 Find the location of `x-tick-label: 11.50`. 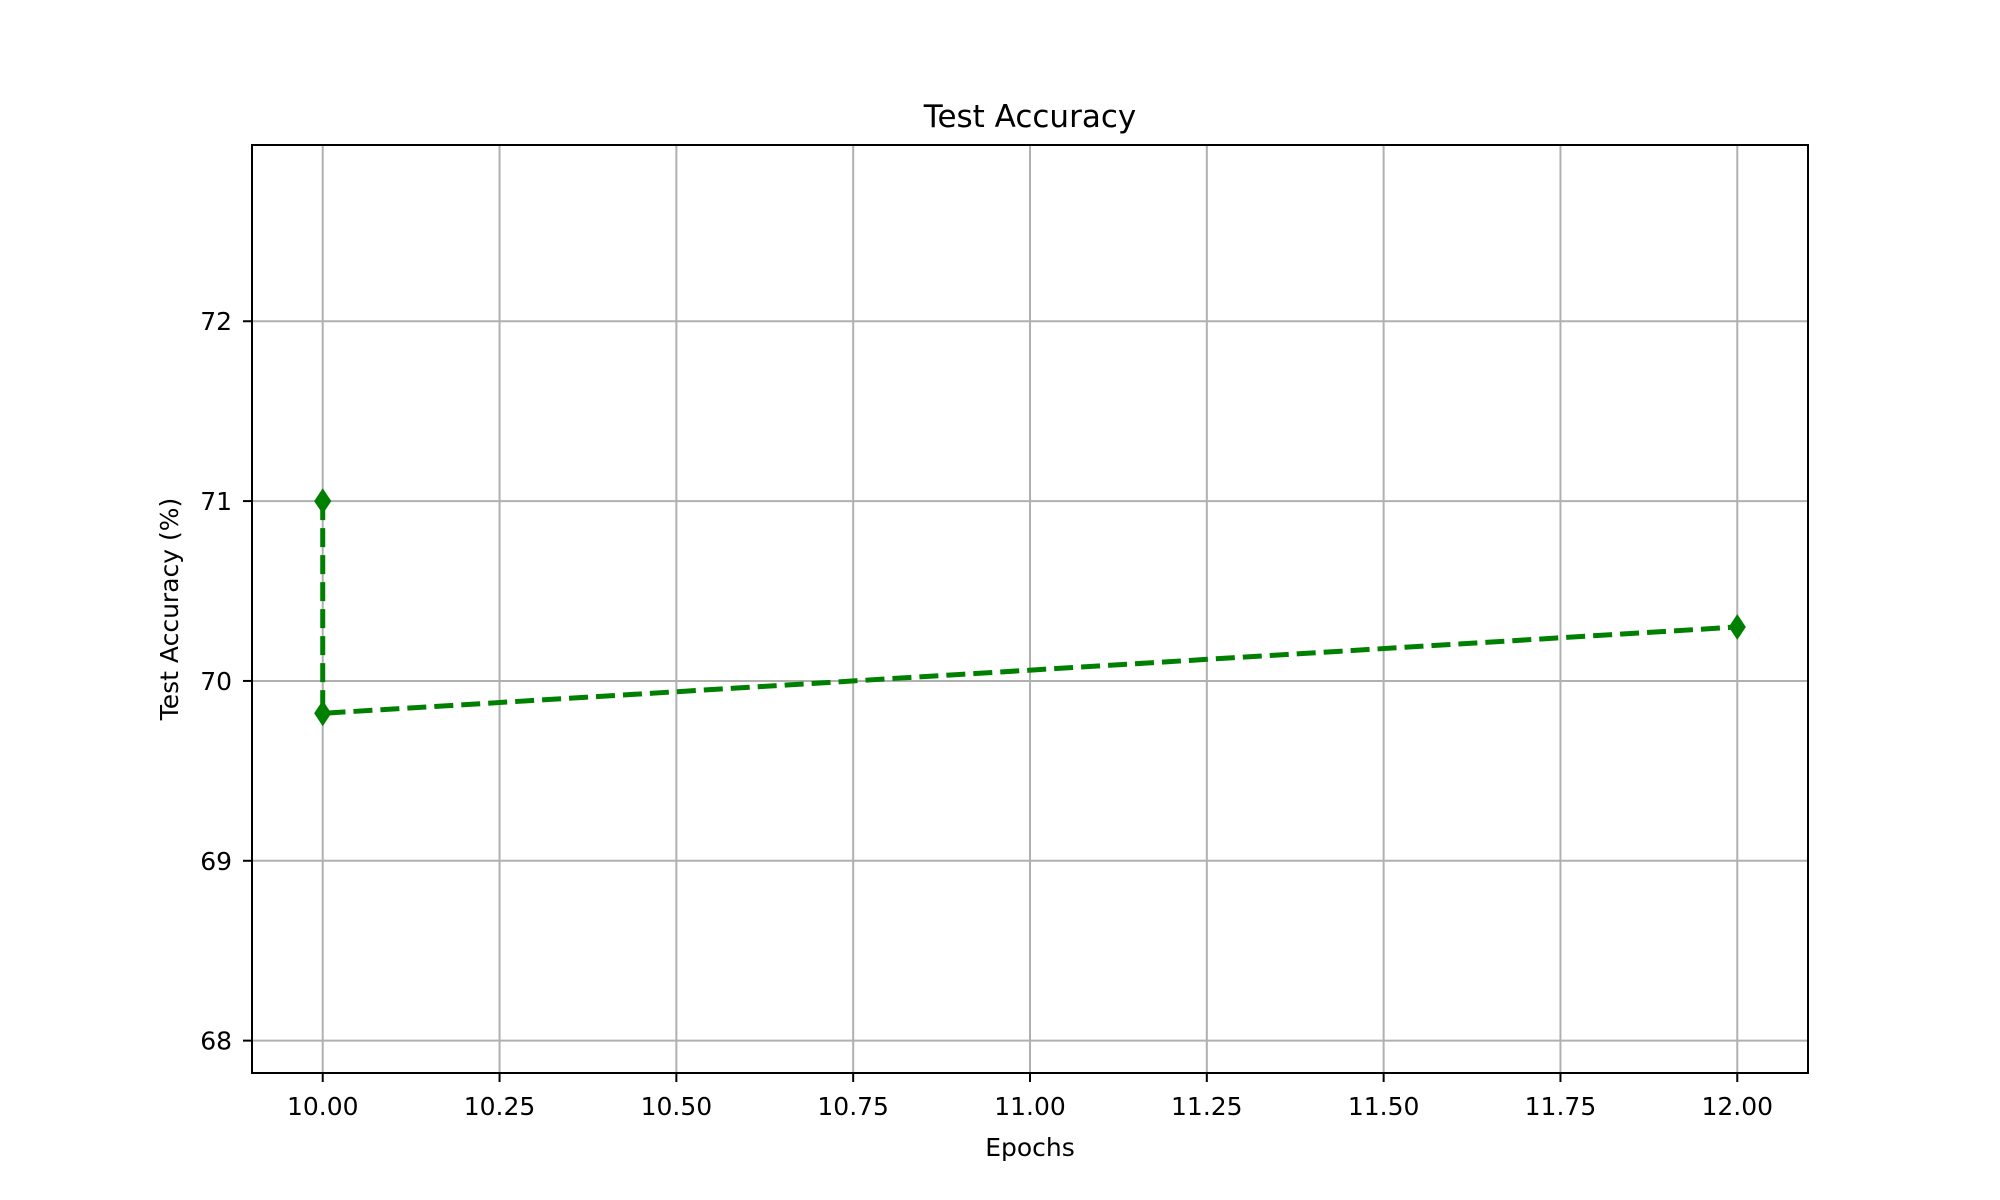

x-tick-label: 11.50 is located at coordinates (1384, 1106).